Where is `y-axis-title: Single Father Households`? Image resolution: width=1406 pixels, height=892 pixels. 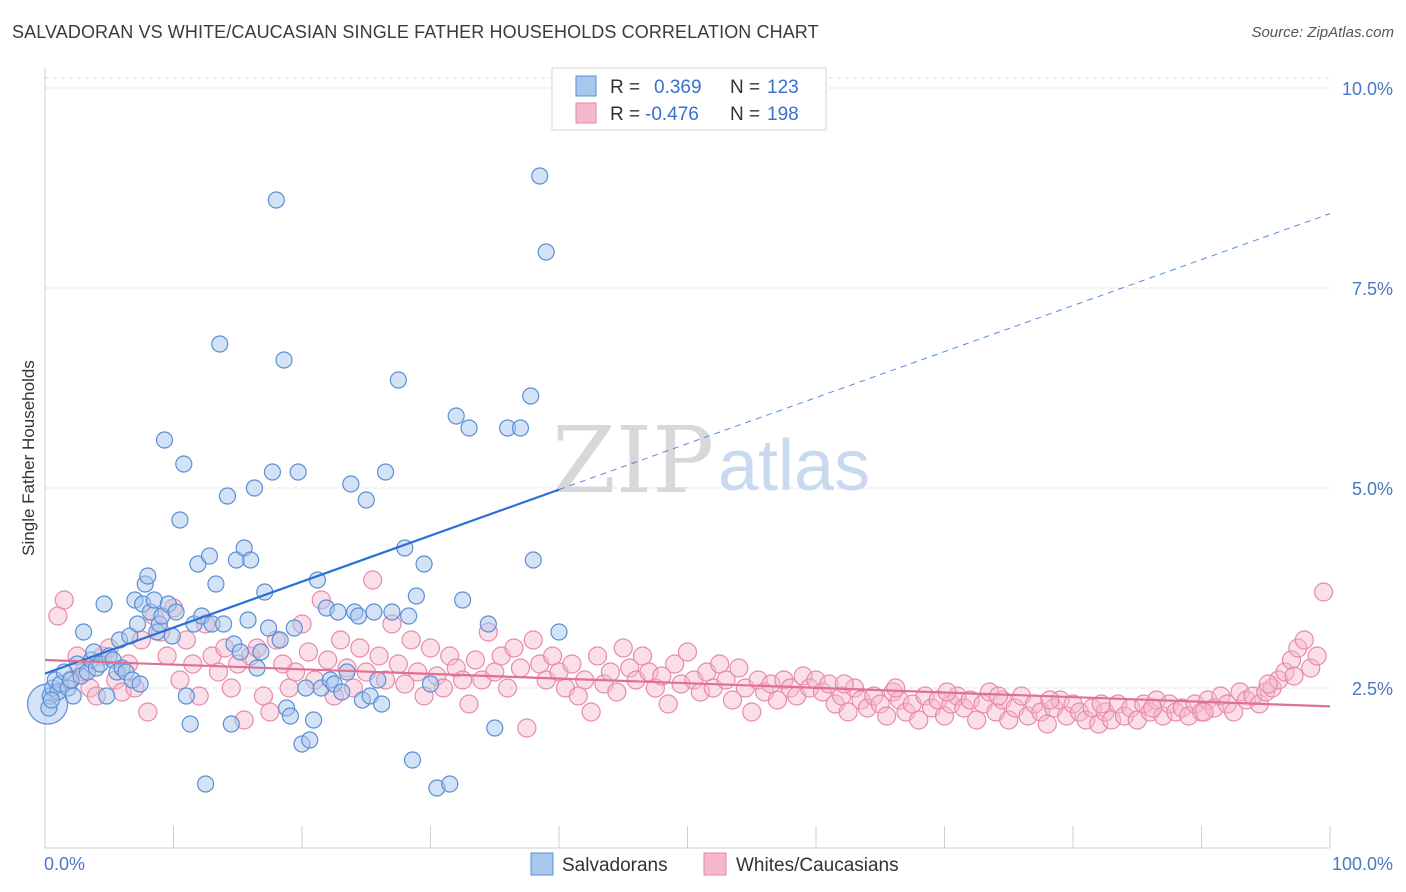
y-axis-title: Single Father Households is located at coordinates (28, 458).